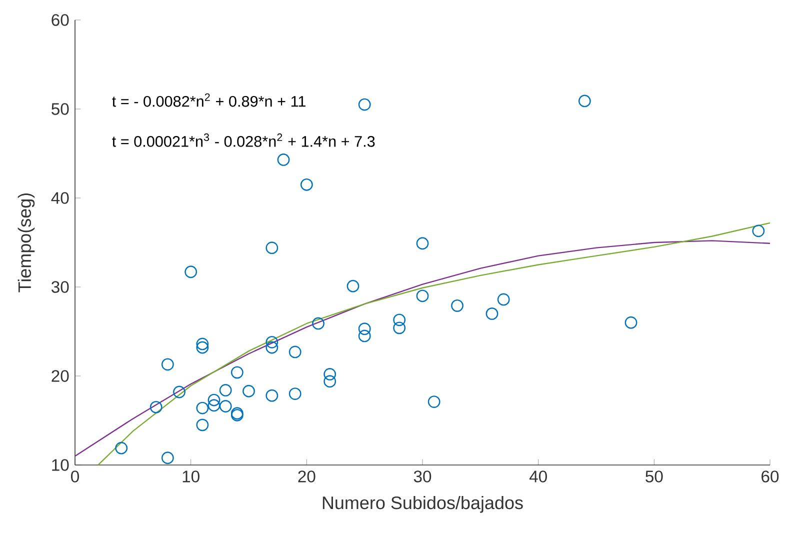 The image size is (785, 556). What do you see at coordinates (60, 109) in the screenshot?
I see `y-tick-label: 50` at bounding box center [60, 109].